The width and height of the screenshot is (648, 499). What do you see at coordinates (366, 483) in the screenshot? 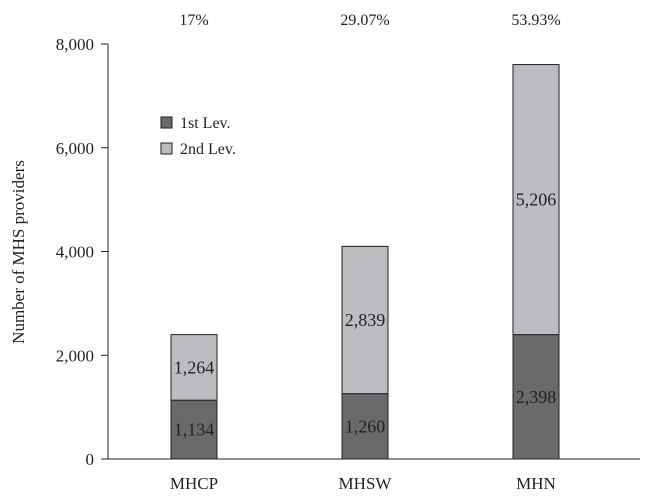
I see `x-tick-label: MHSW` at bounding box center [366, 483].